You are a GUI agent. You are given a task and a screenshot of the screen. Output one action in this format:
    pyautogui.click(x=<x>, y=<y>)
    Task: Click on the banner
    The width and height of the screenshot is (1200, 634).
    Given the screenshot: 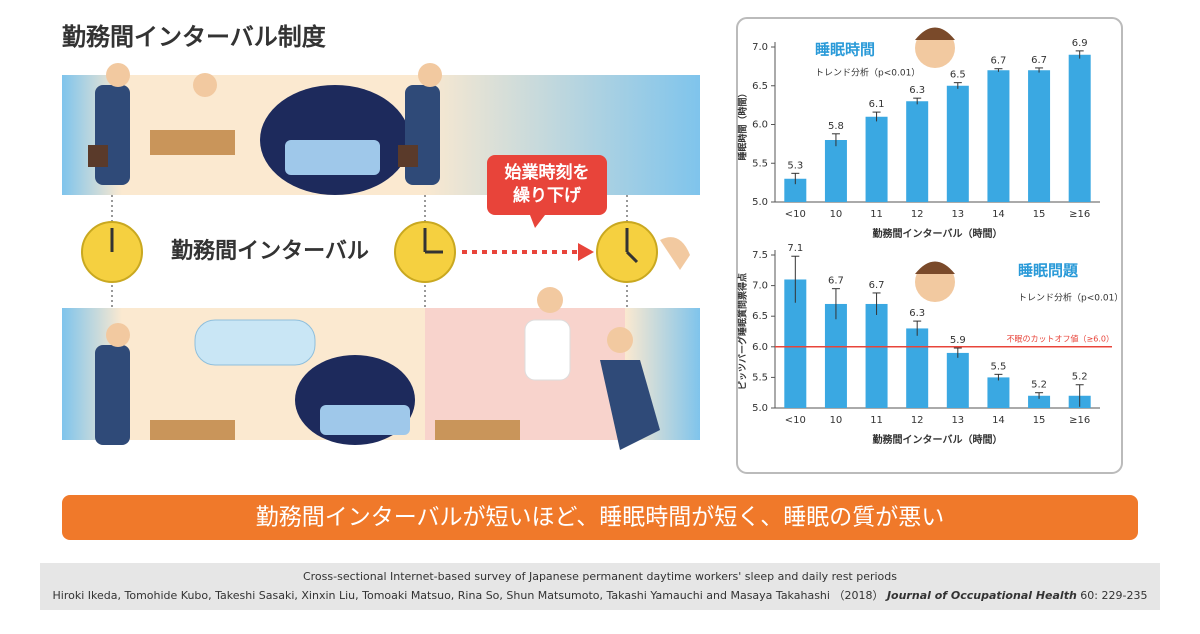 What is the action you would take?
    pyautogui.click(x=600, y=517)
    